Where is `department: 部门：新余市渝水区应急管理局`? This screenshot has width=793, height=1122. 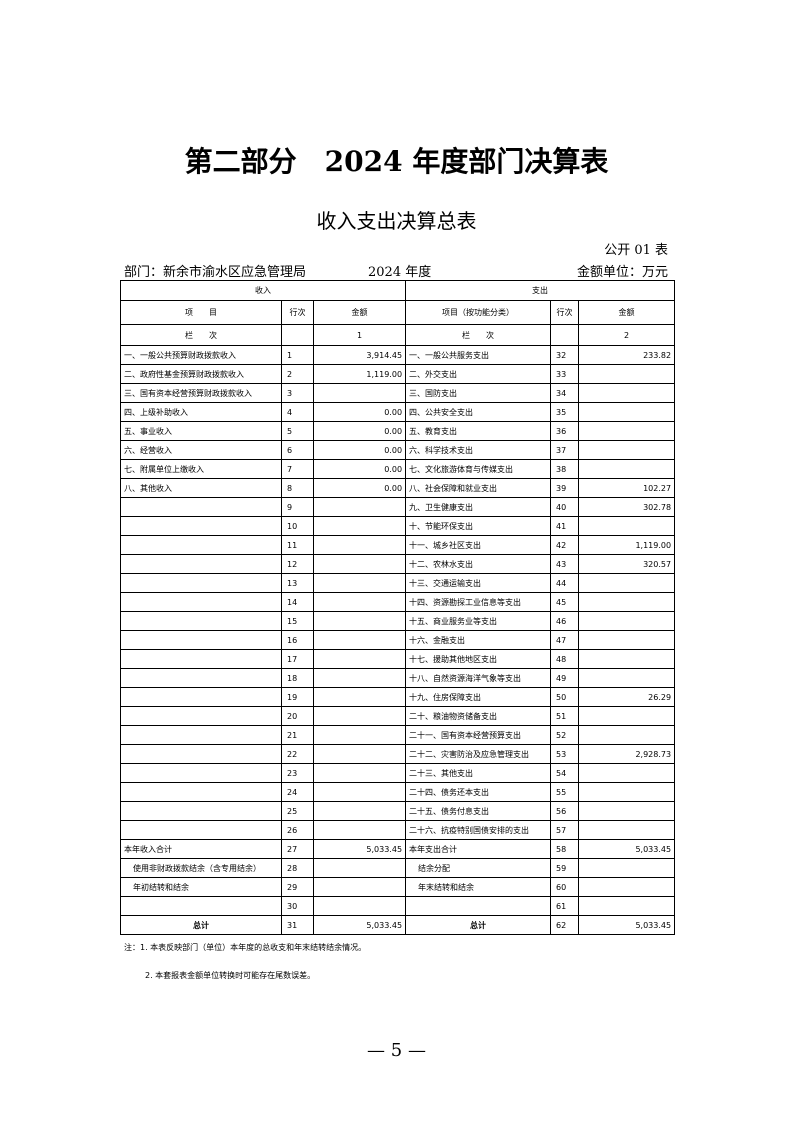
department: 部门：新余市渝水区应急管理局 is located at coordinates (215, 272).